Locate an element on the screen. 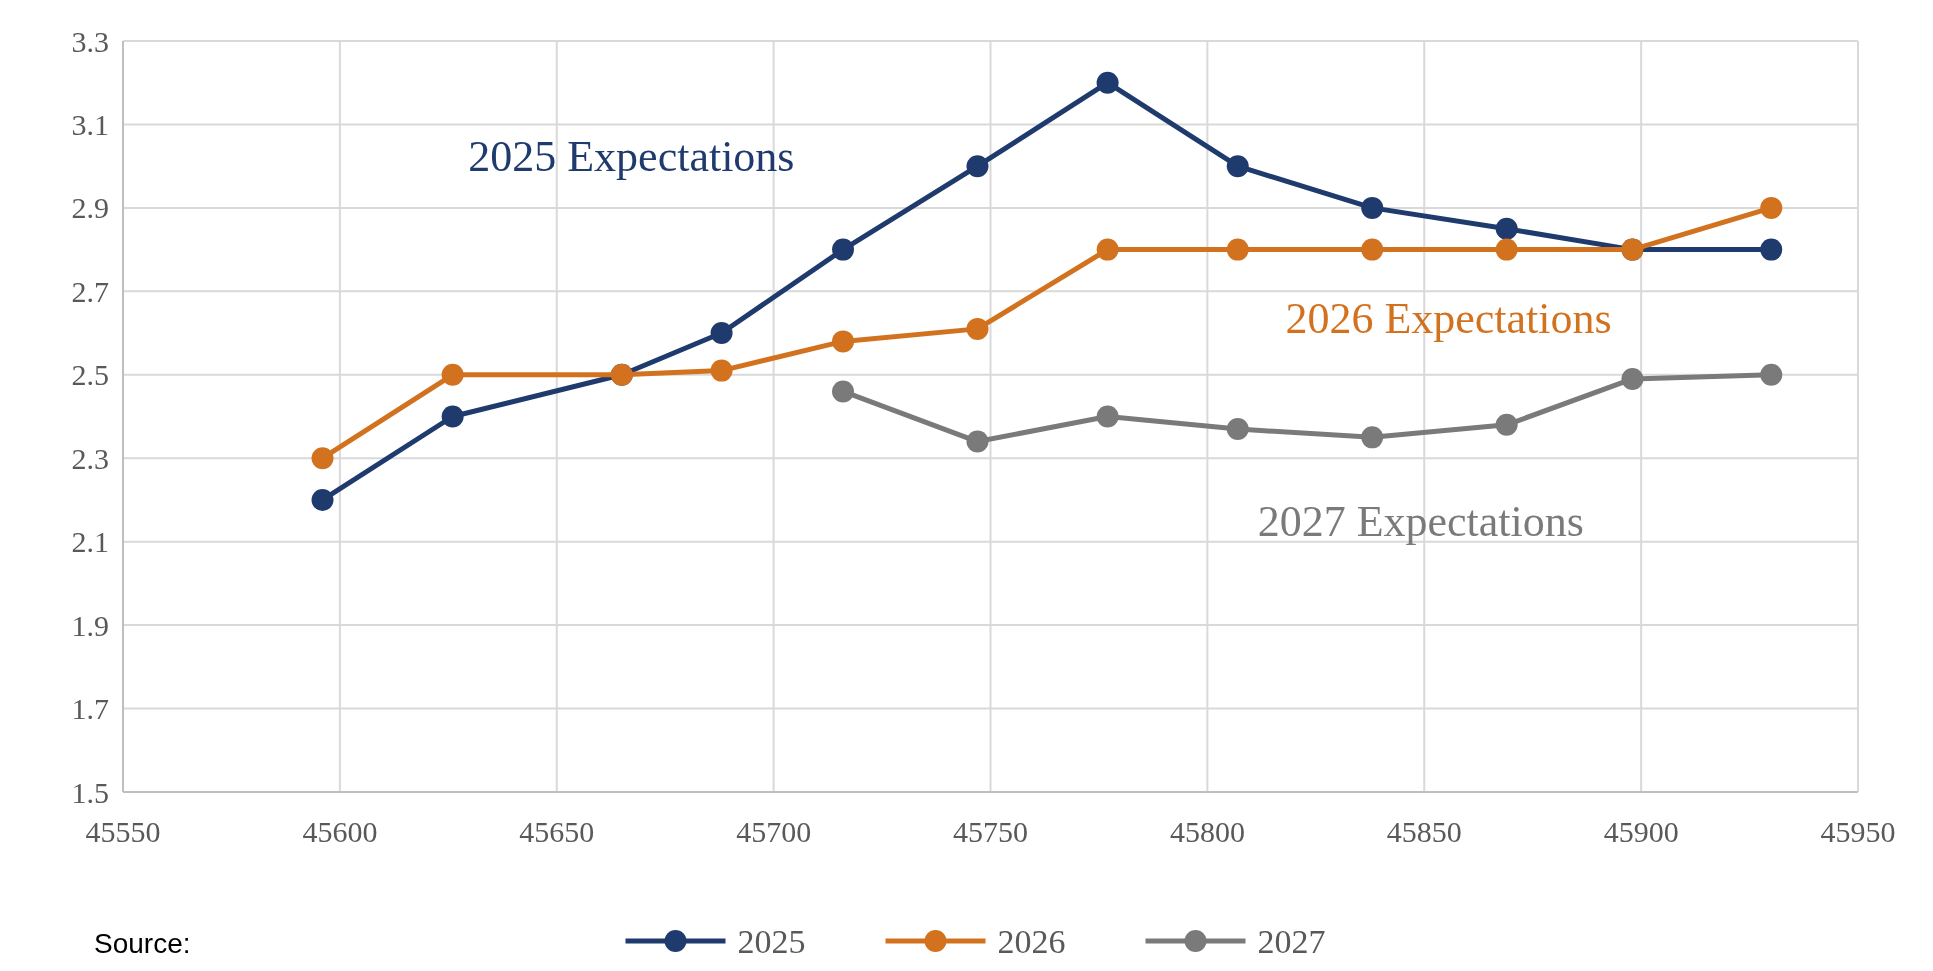 The image size is (1933, 971). y-tick-label: 1.5 is located at coordinates (90, 792).